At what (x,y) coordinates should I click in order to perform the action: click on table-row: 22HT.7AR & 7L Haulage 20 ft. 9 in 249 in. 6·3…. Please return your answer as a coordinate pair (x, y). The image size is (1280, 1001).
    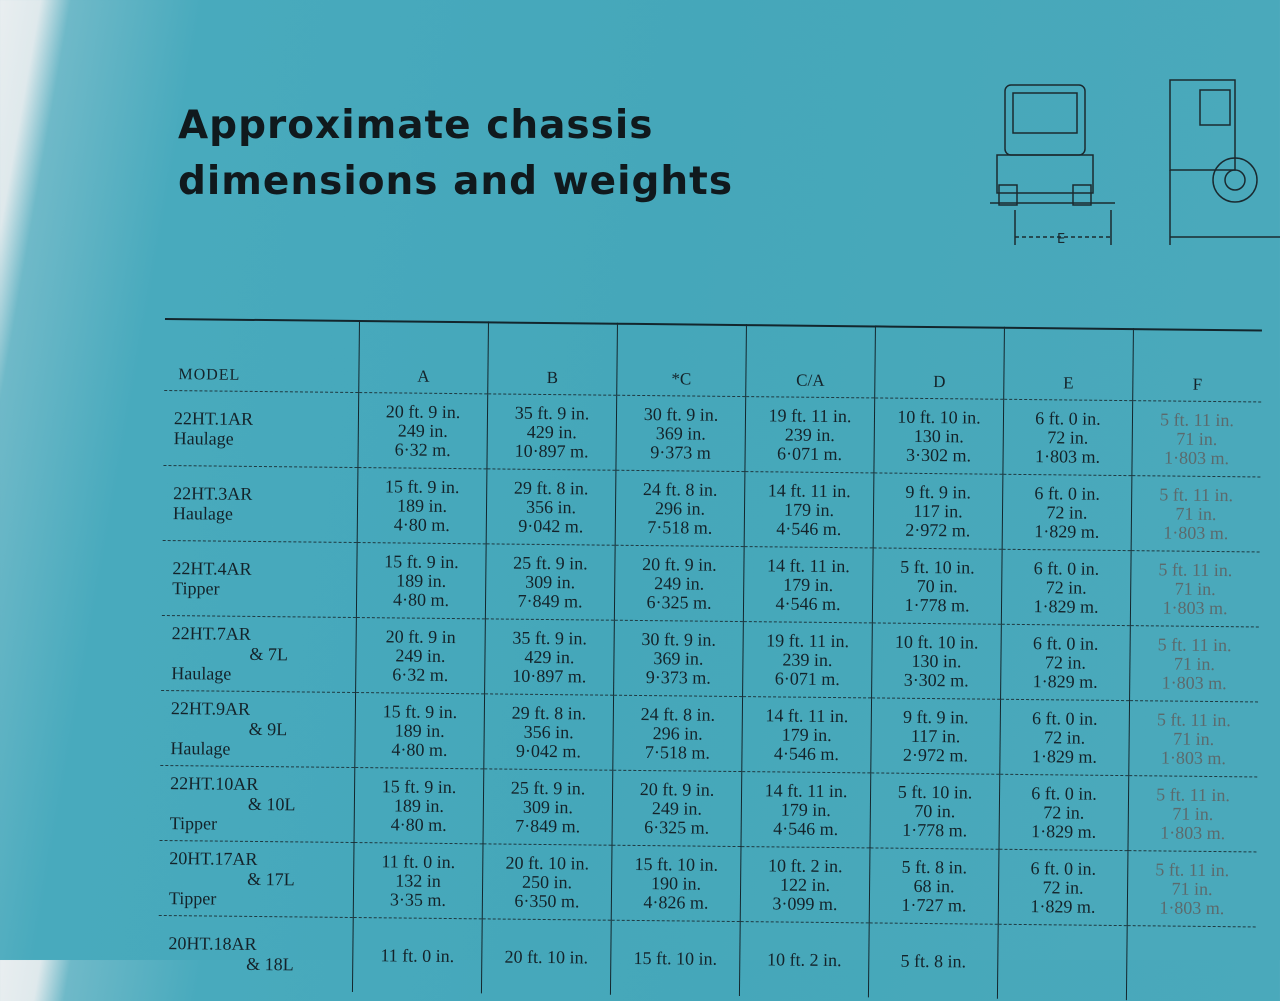
    Looking at the image, I should click on (710, 658).